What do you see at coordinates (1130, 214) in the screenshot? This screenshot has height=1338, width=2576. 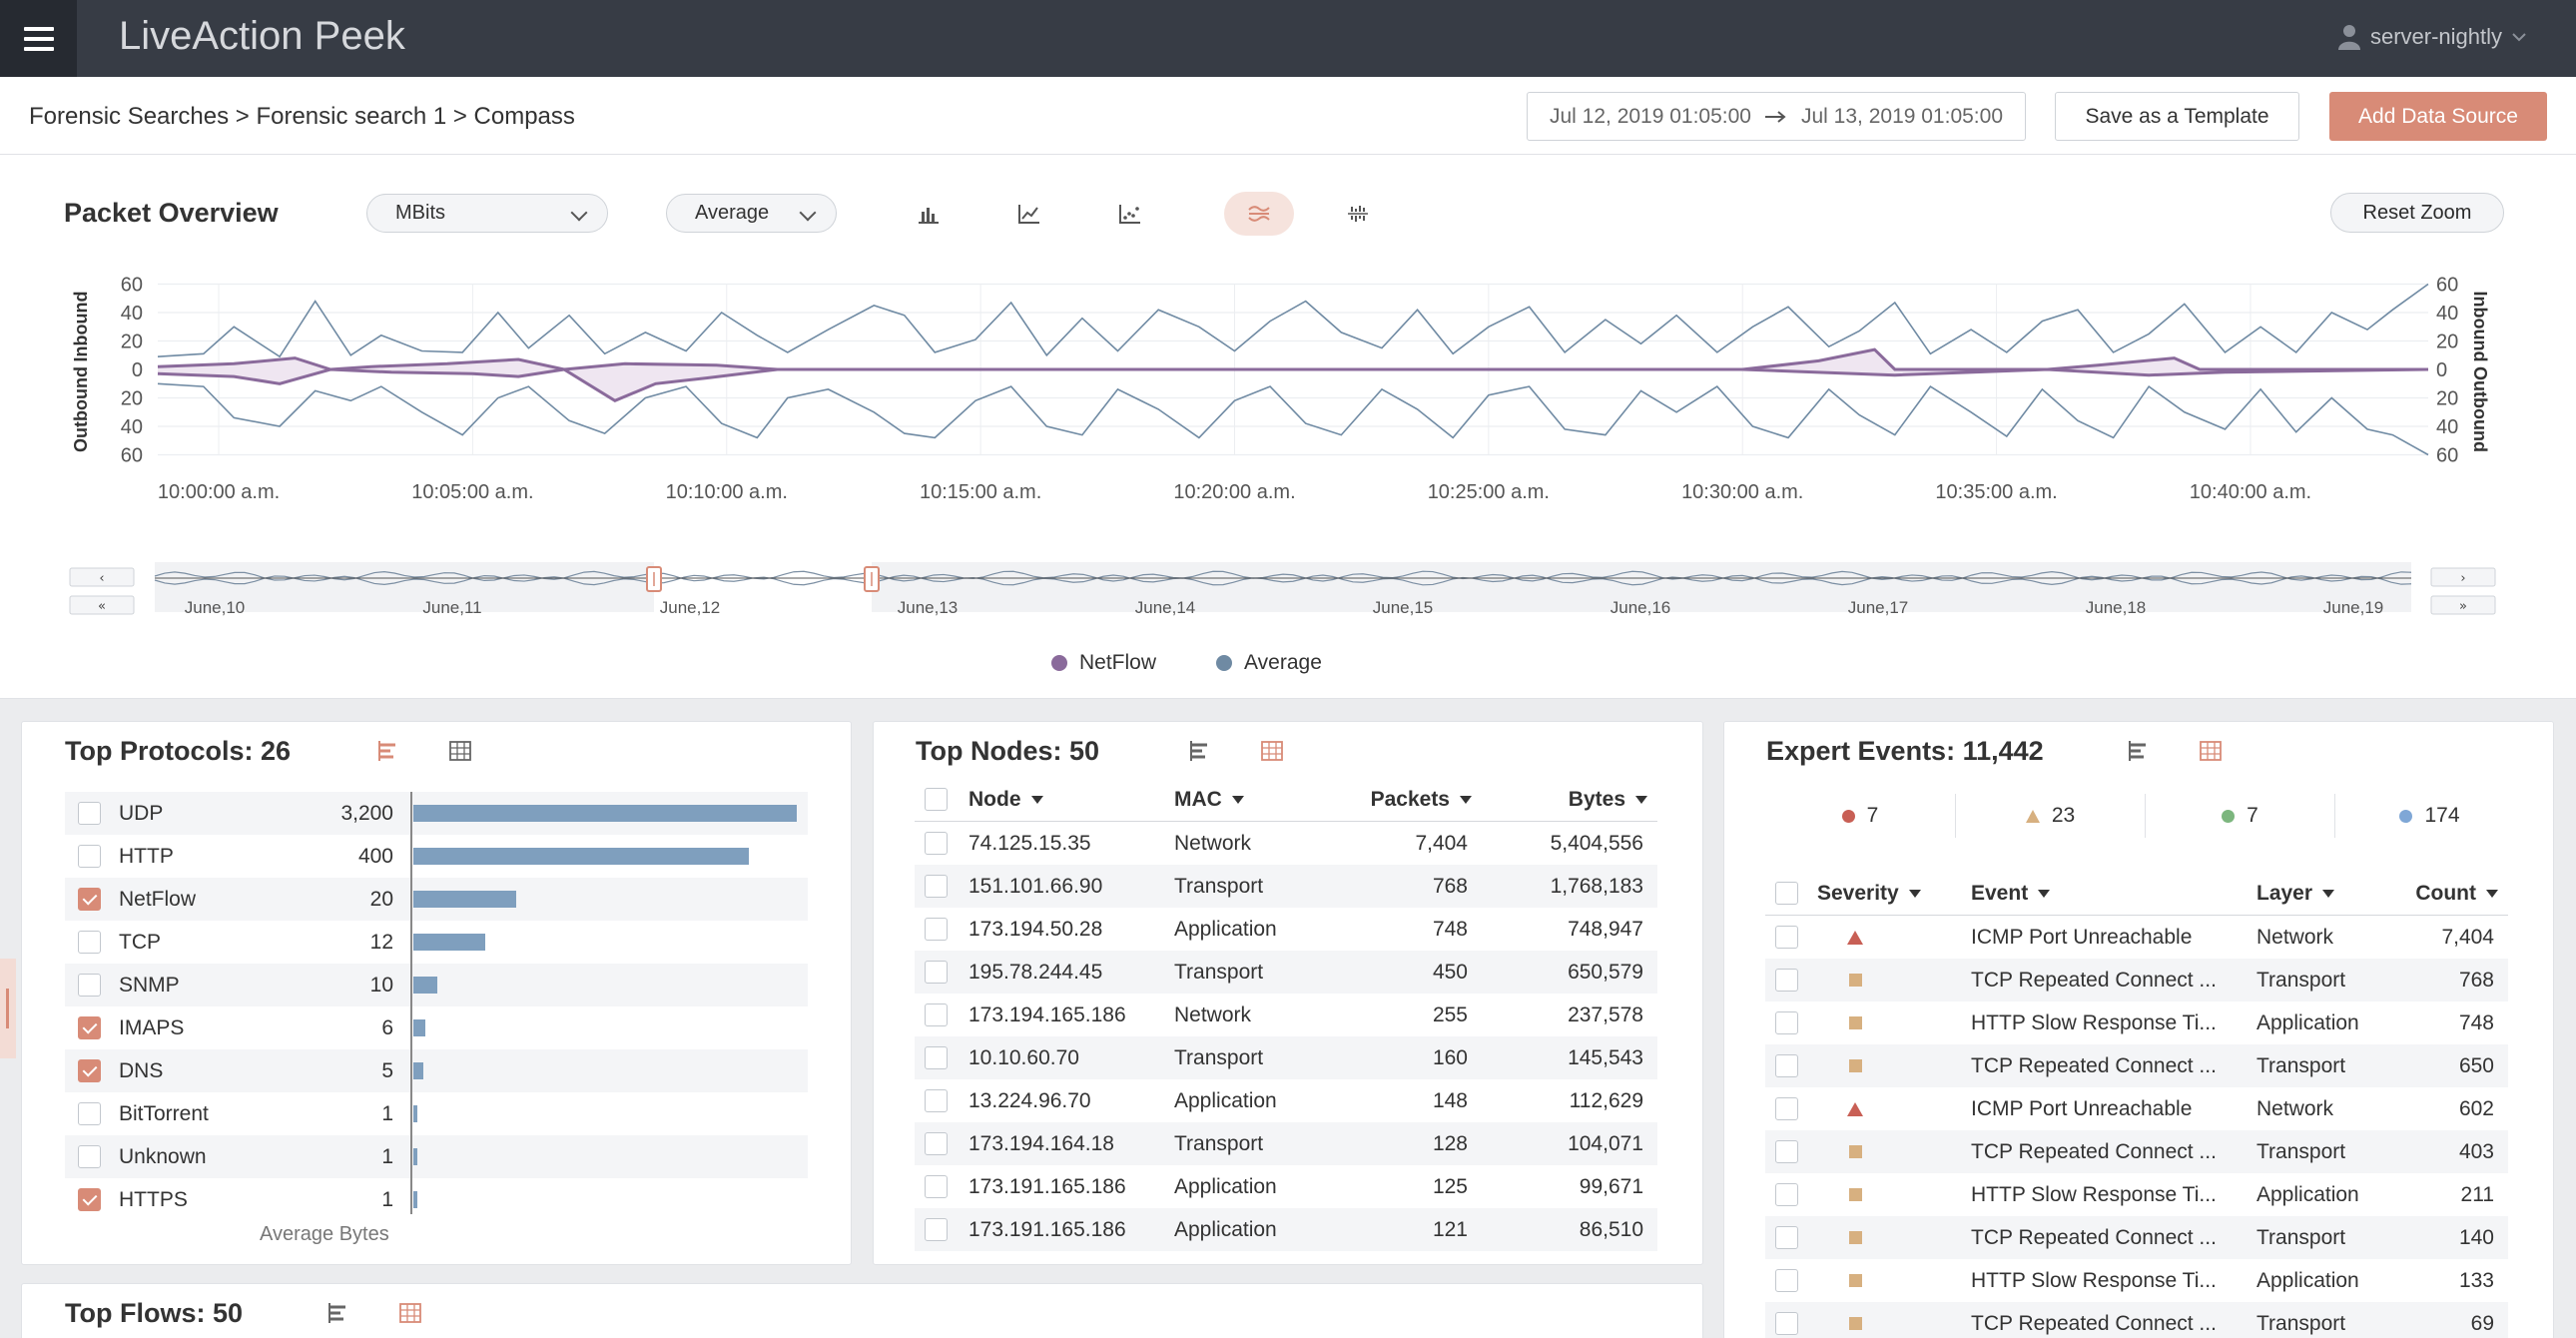 I see `scatter-chart-button` at bounding box center [1130, 214].